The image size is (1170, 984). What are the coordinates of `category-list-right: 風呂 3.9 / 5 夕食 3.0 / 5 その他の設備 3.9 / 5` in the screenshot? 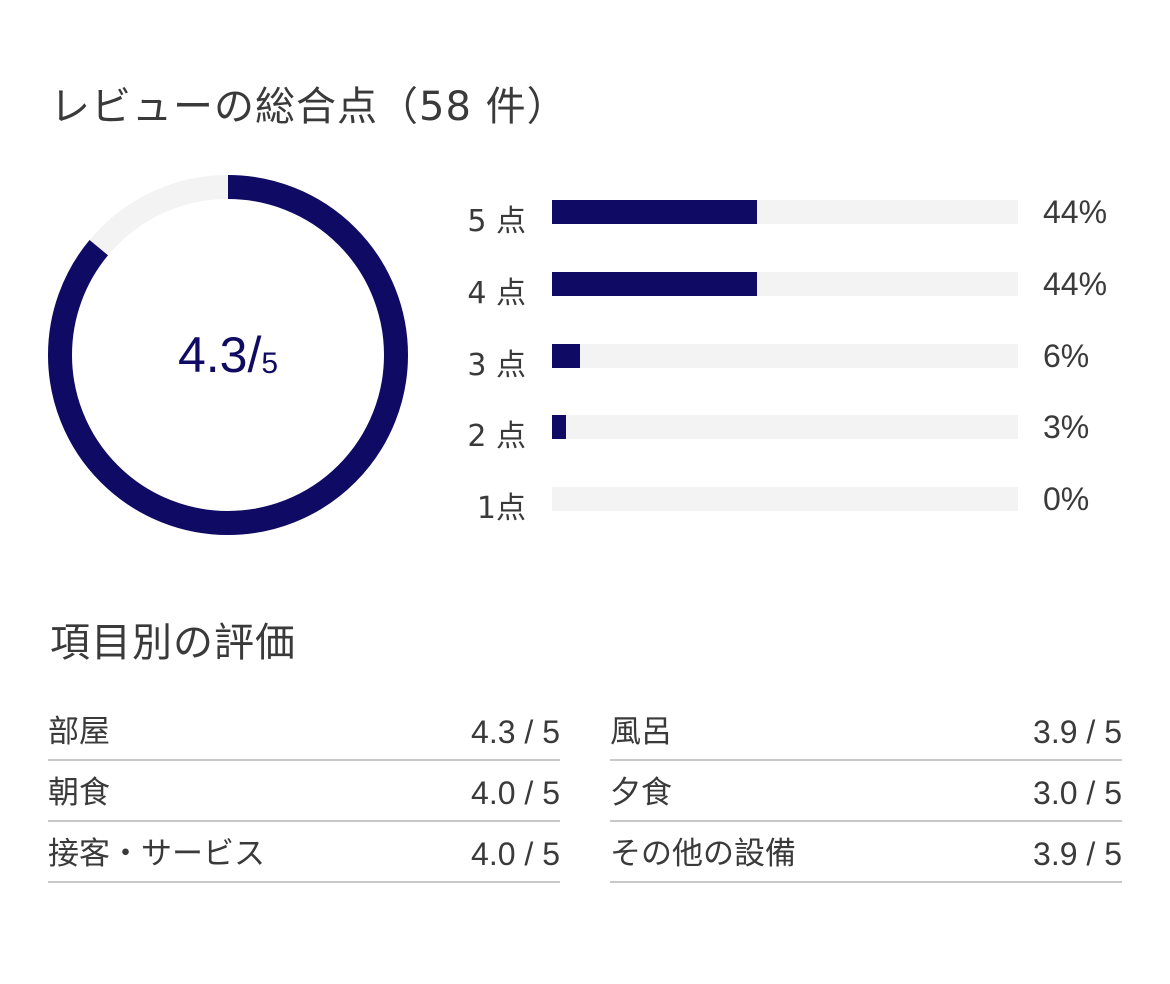 It's located at (866, 791).